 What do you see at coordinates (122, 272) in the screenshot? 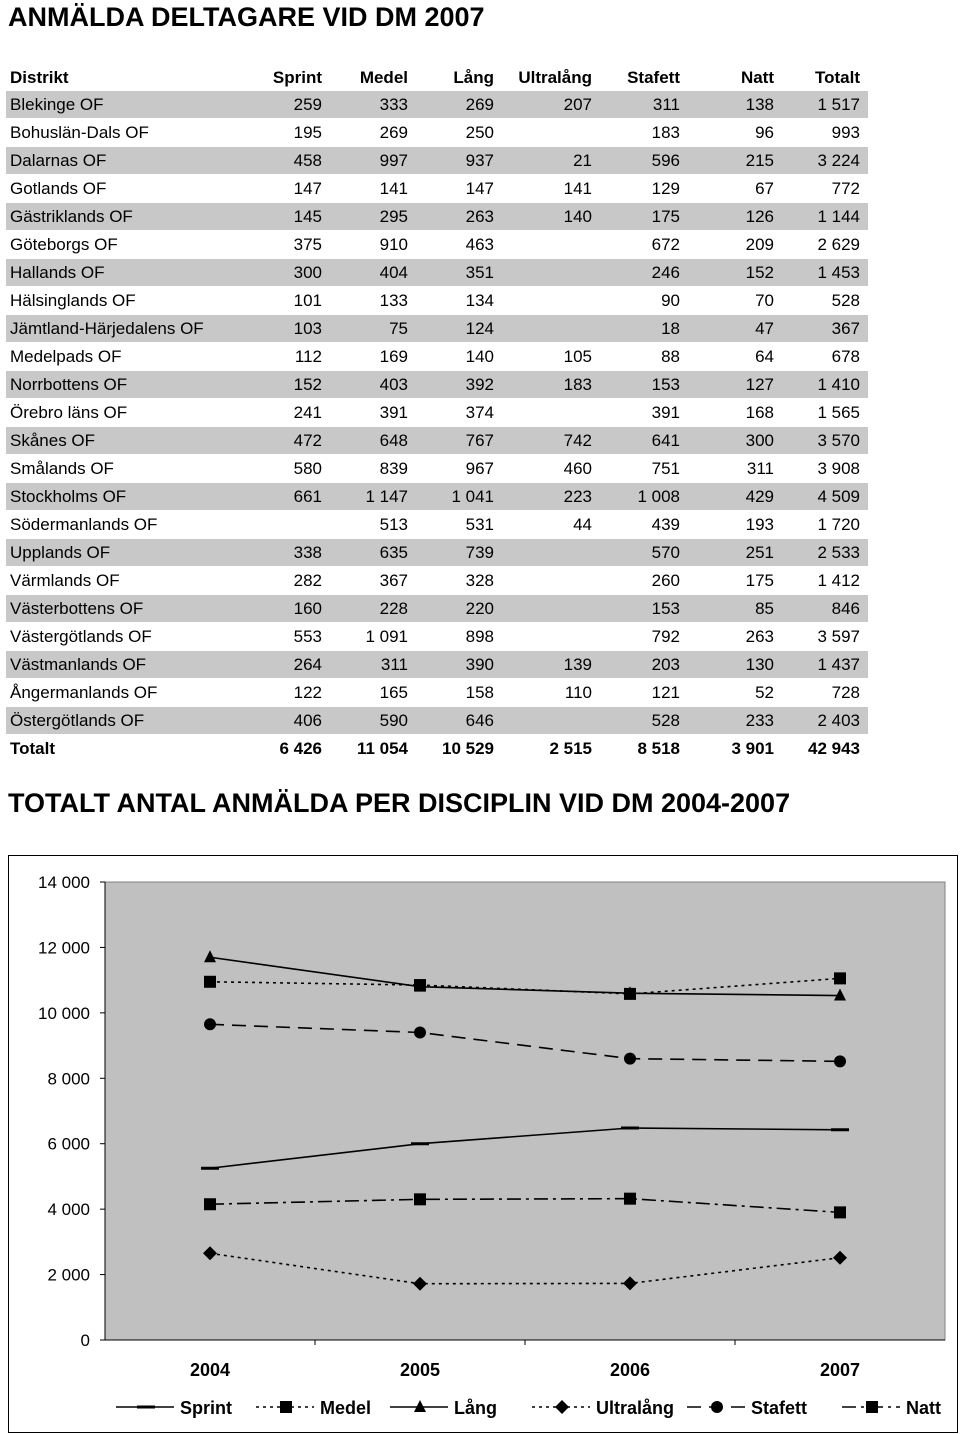
I see `table-cell: Hallands OF` at bounding box center [122, 272].